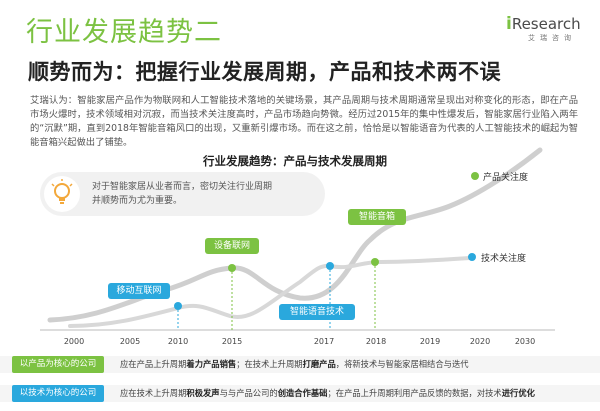  What do you see at coordinates (472, 257) in the screenshot?
I see `legend-dot-tech` at bounding box center [472, 257].